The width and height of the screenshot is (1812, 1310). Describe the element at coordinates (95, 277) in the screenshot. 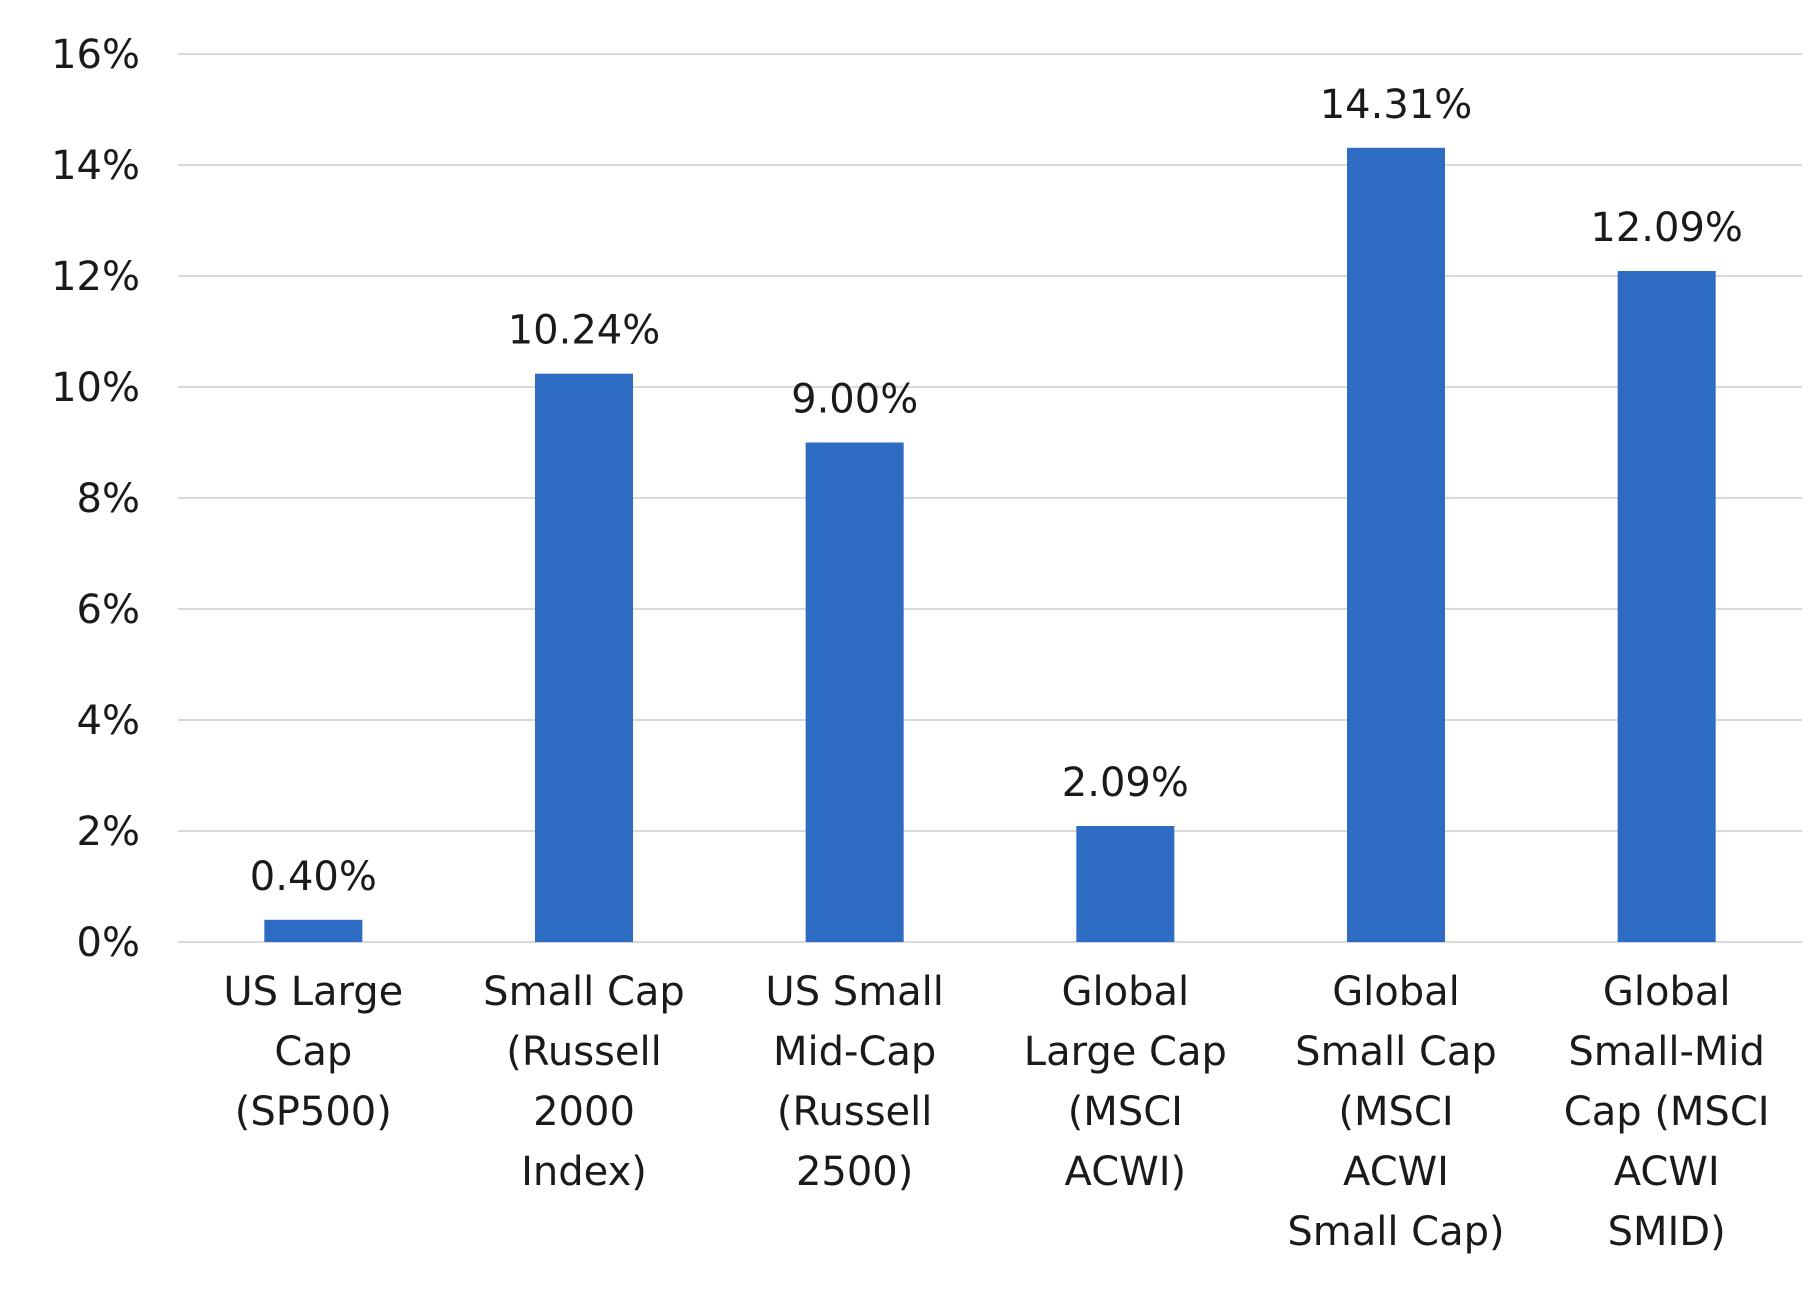

I see `y-tick-label: 12%` at that location.